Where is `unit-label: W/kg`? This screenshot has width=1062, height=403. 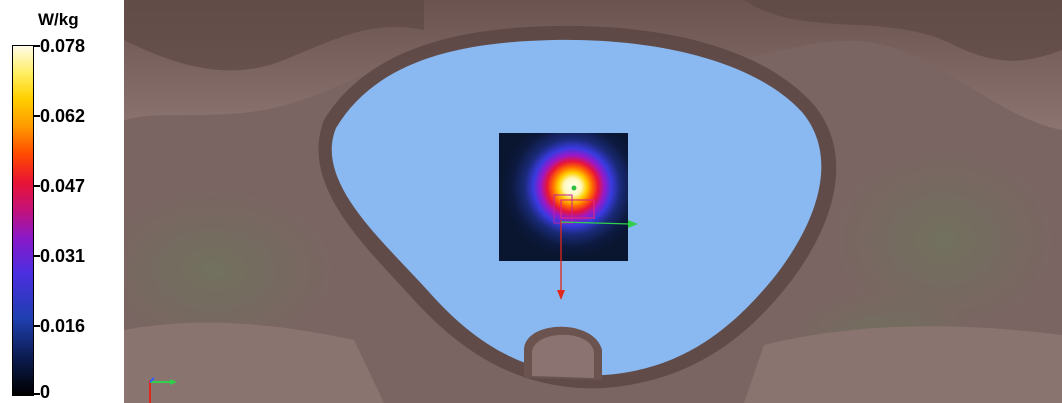 unit-label: W/kg is located at coordinates (58, 19).